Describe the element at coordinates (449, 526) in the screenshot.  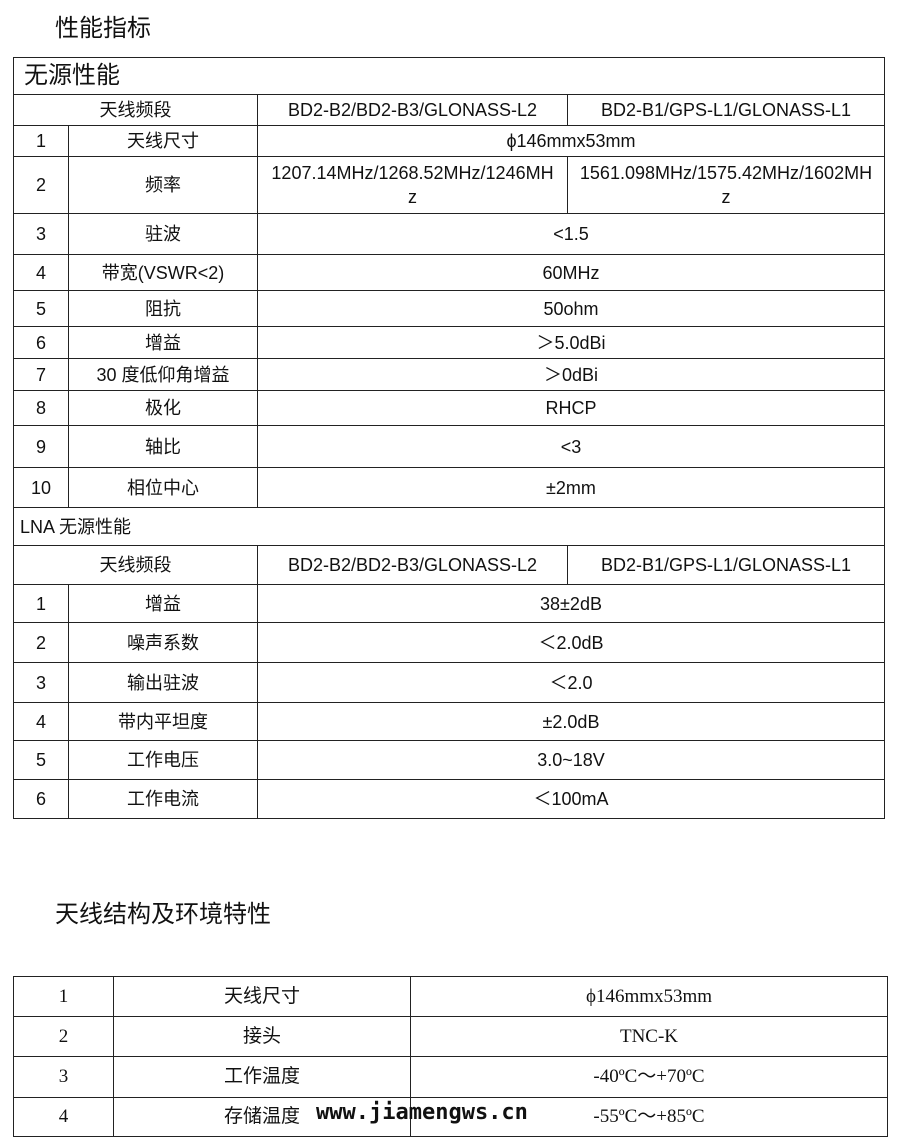
I see `section-title: LNA 无源性能` at that location.